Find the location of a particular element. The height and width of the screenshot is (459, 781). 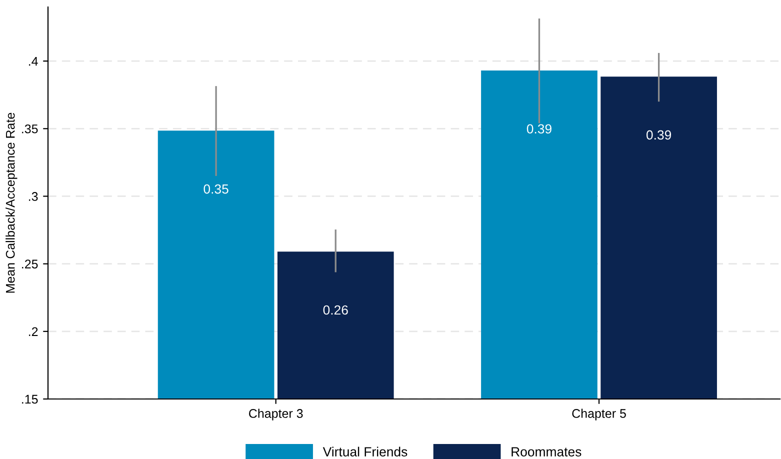

y-tick-label: .4 is located at coordinates (33, 61).